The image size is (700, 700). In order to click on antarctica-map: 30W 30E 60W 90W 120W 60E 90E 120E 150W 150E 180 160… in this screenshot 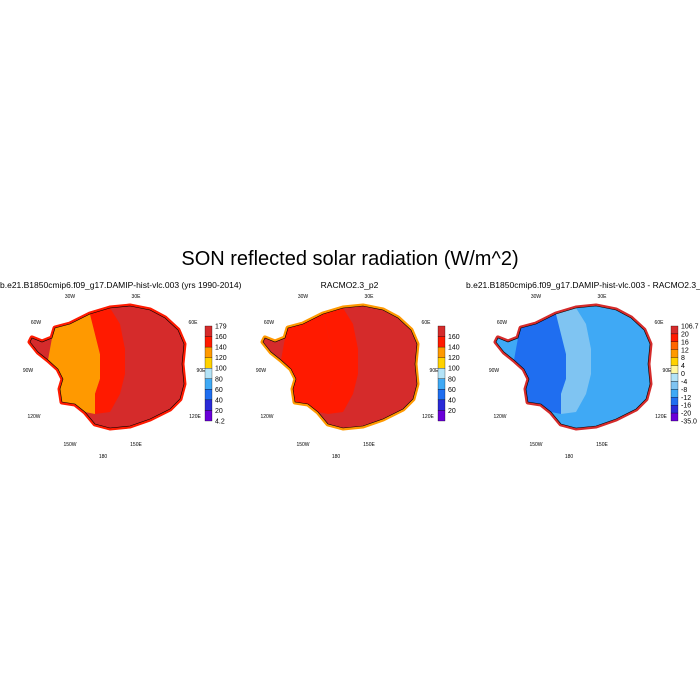, I will do `click(358, 377)`.